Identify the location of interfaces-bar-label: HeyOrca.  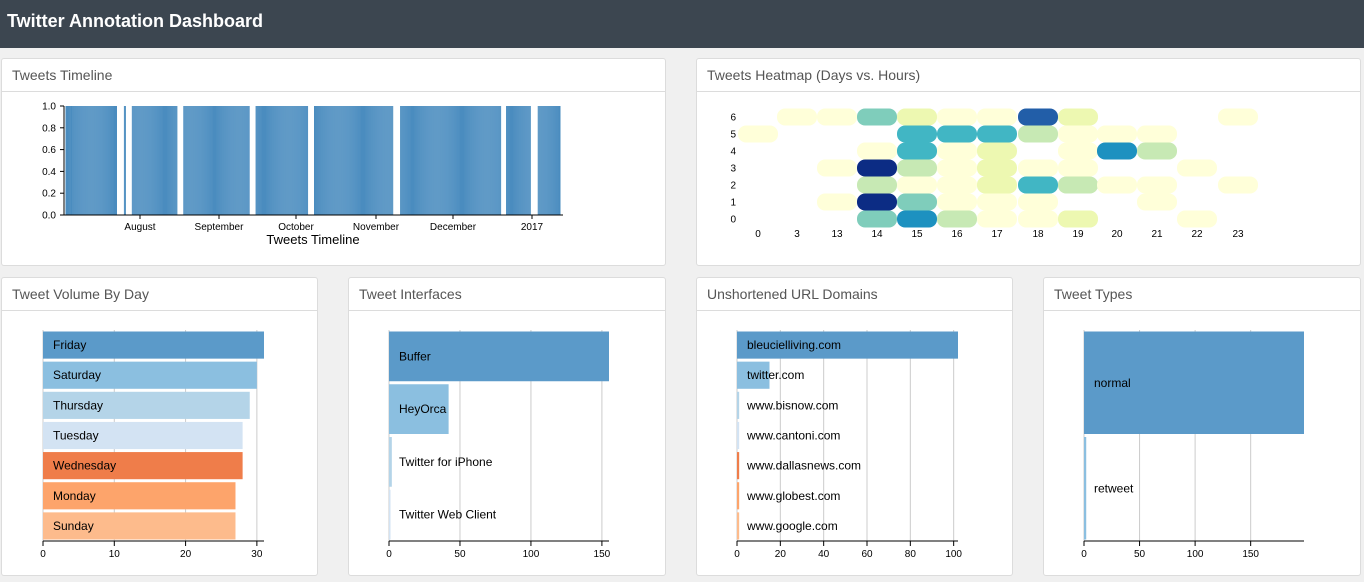
(423, 409).